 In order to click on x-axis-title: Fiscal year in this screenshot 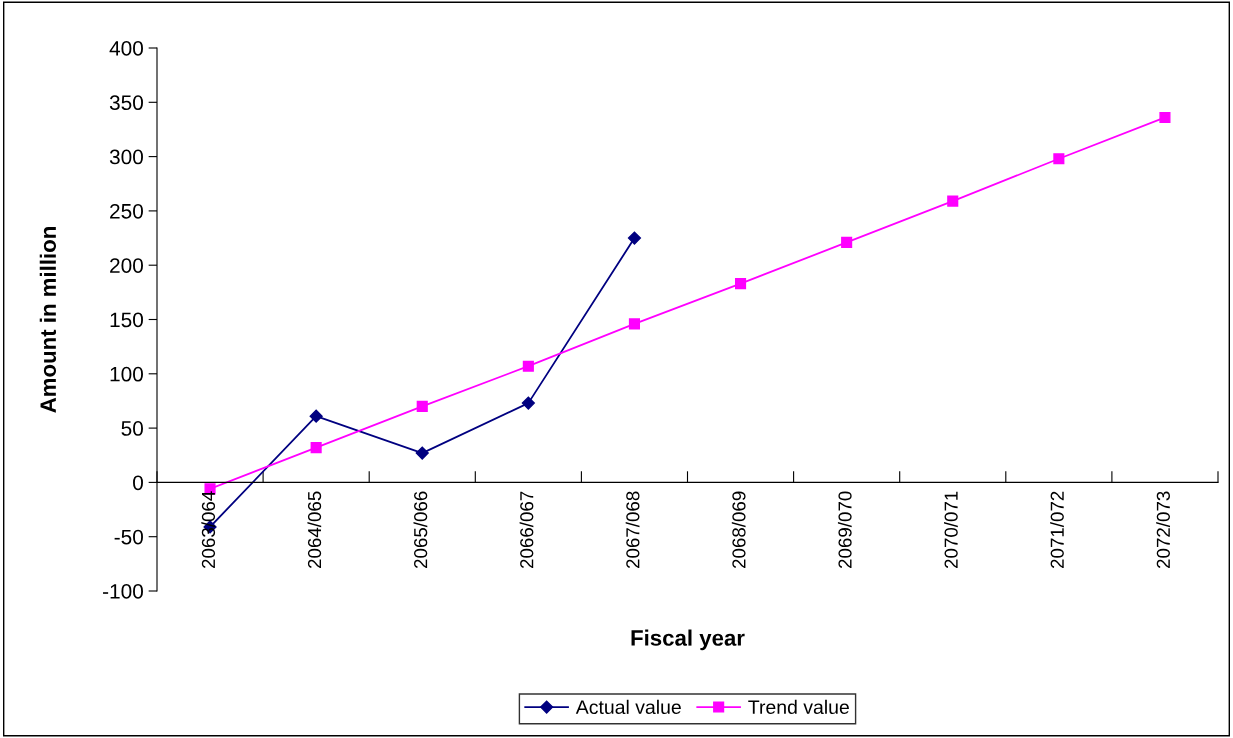, I will do `click(688, 640)`.